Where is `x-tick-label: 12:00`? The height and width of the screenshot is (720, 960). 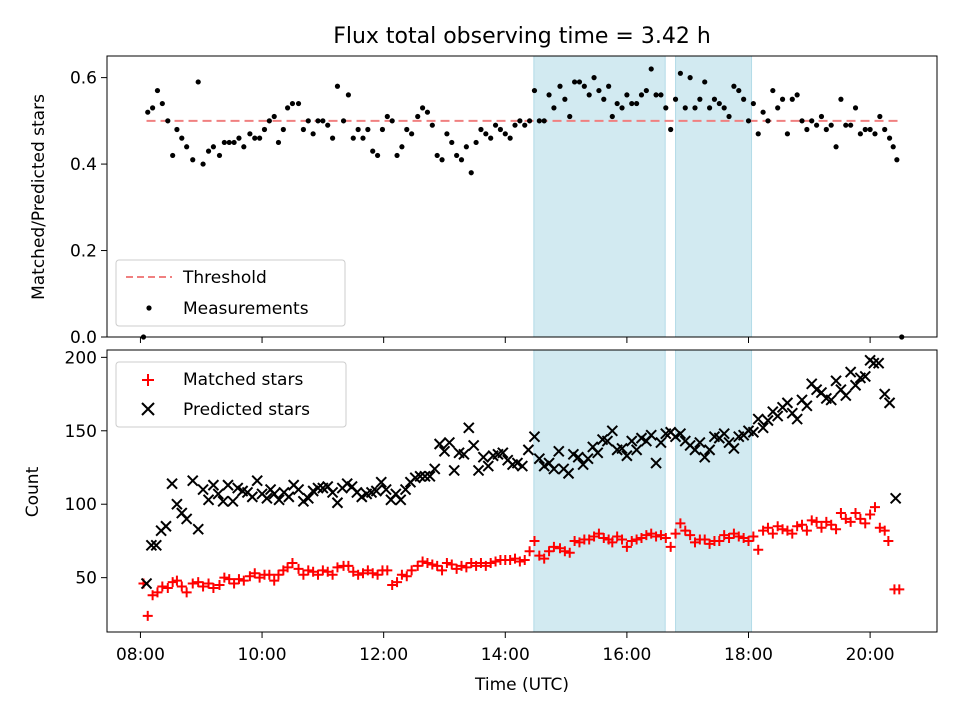 x-tick-label: 12:00 is located at coordinates (383, 655).